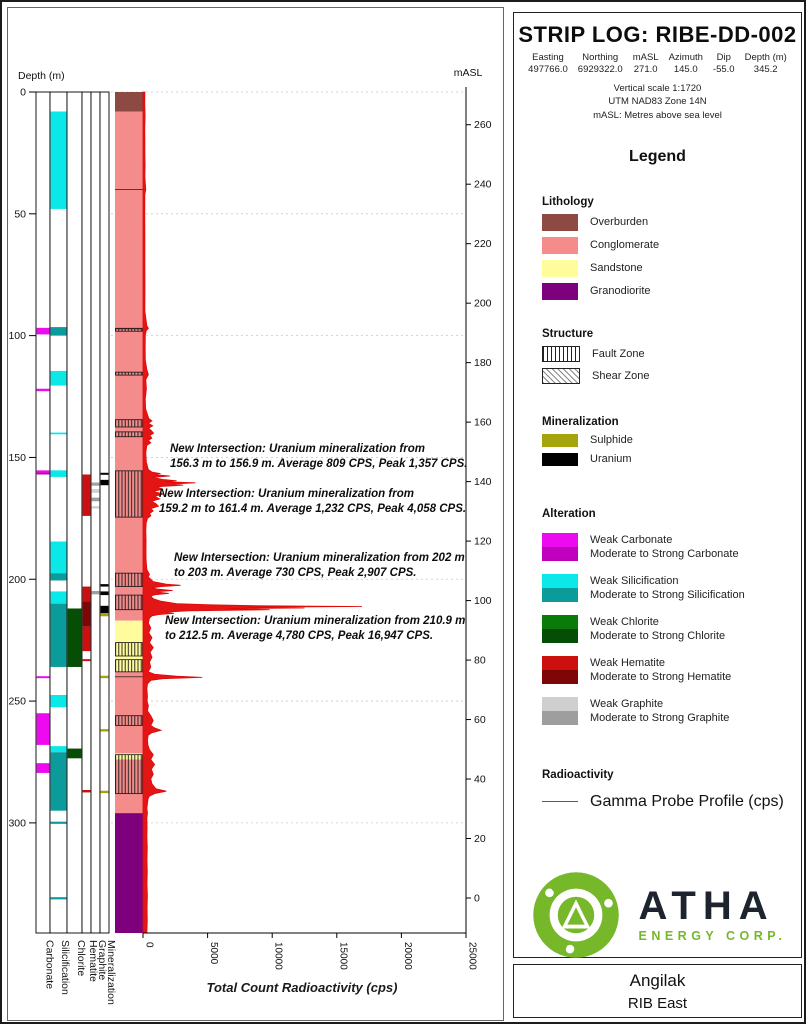 The height and width of the screenshot is (1024, 806). I want to click on column-label-silicification: Silicification, so click(65, 967).